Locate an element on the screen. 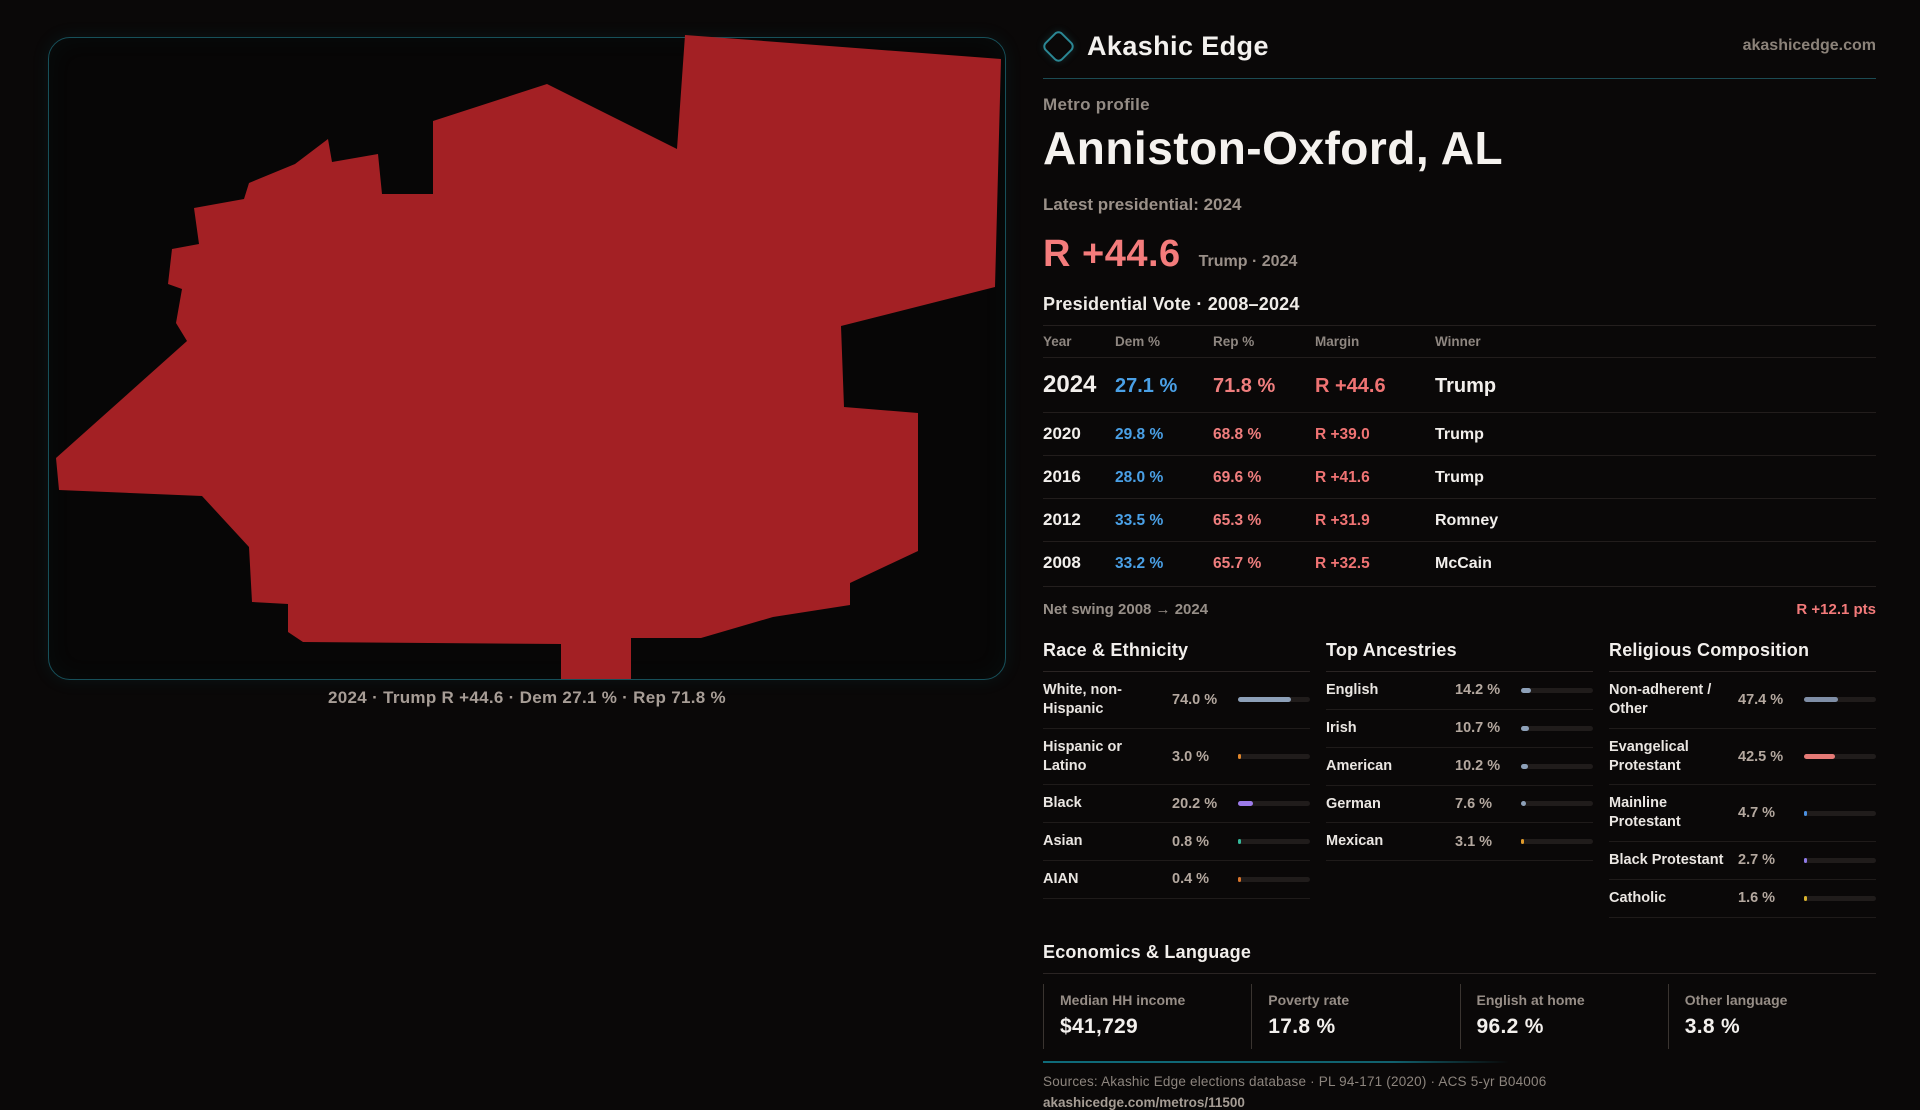  demo-label: German is located at coordinates (1353, 803).